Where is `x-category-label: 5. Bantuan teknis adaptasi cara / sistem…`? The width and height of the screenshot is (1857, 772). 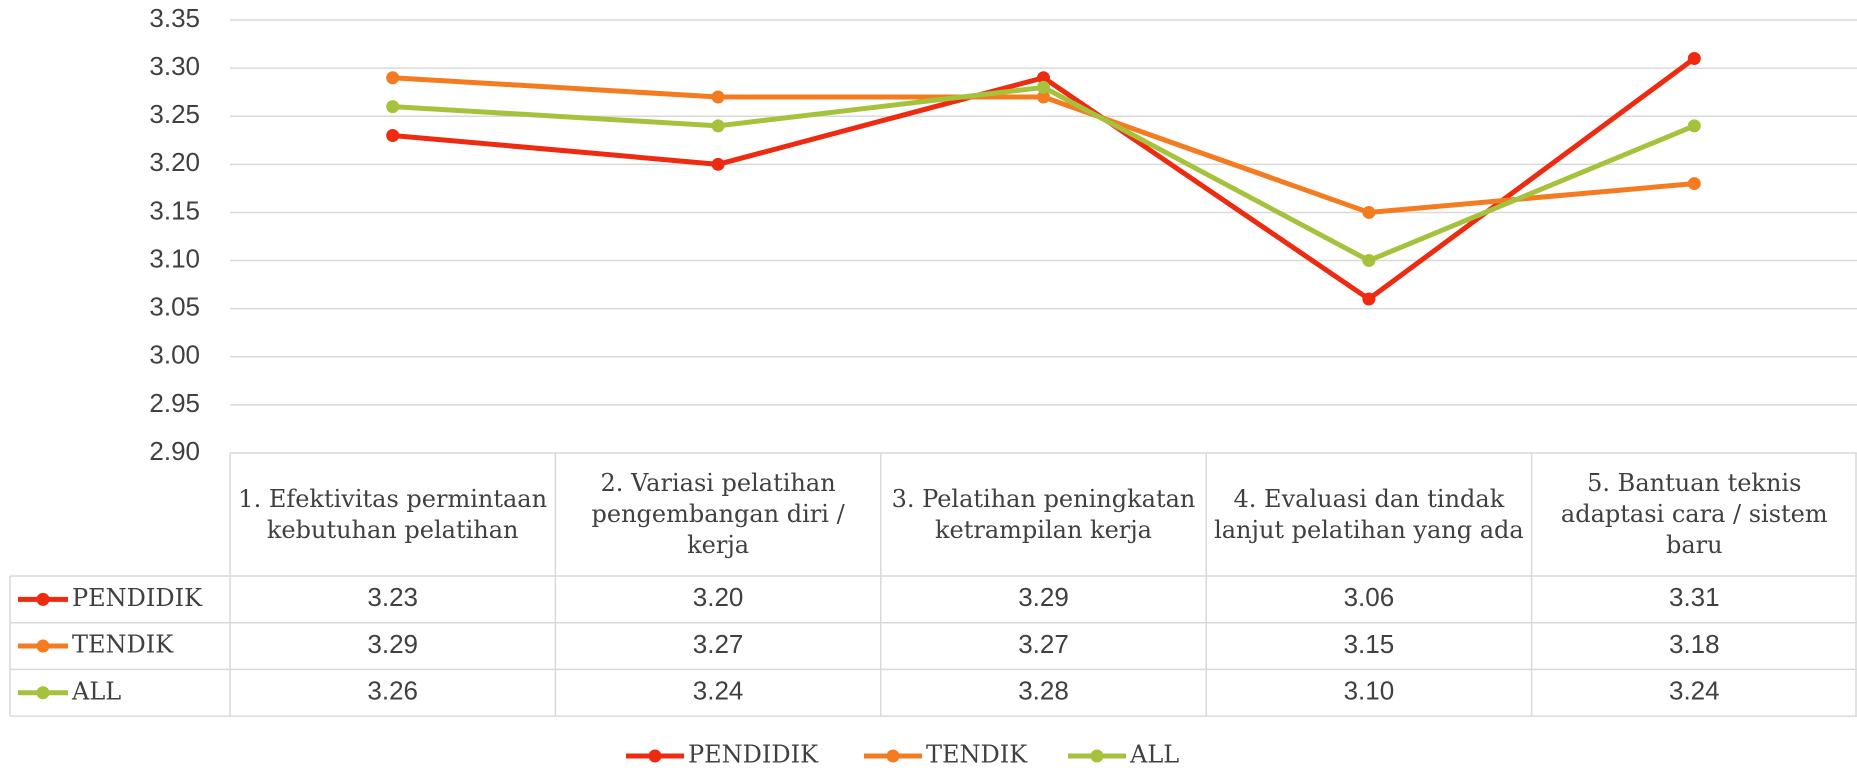 x-category-label: 5. Bantuan teknis adaptasi cara / sistem… is located at coordinates (1694, 514).